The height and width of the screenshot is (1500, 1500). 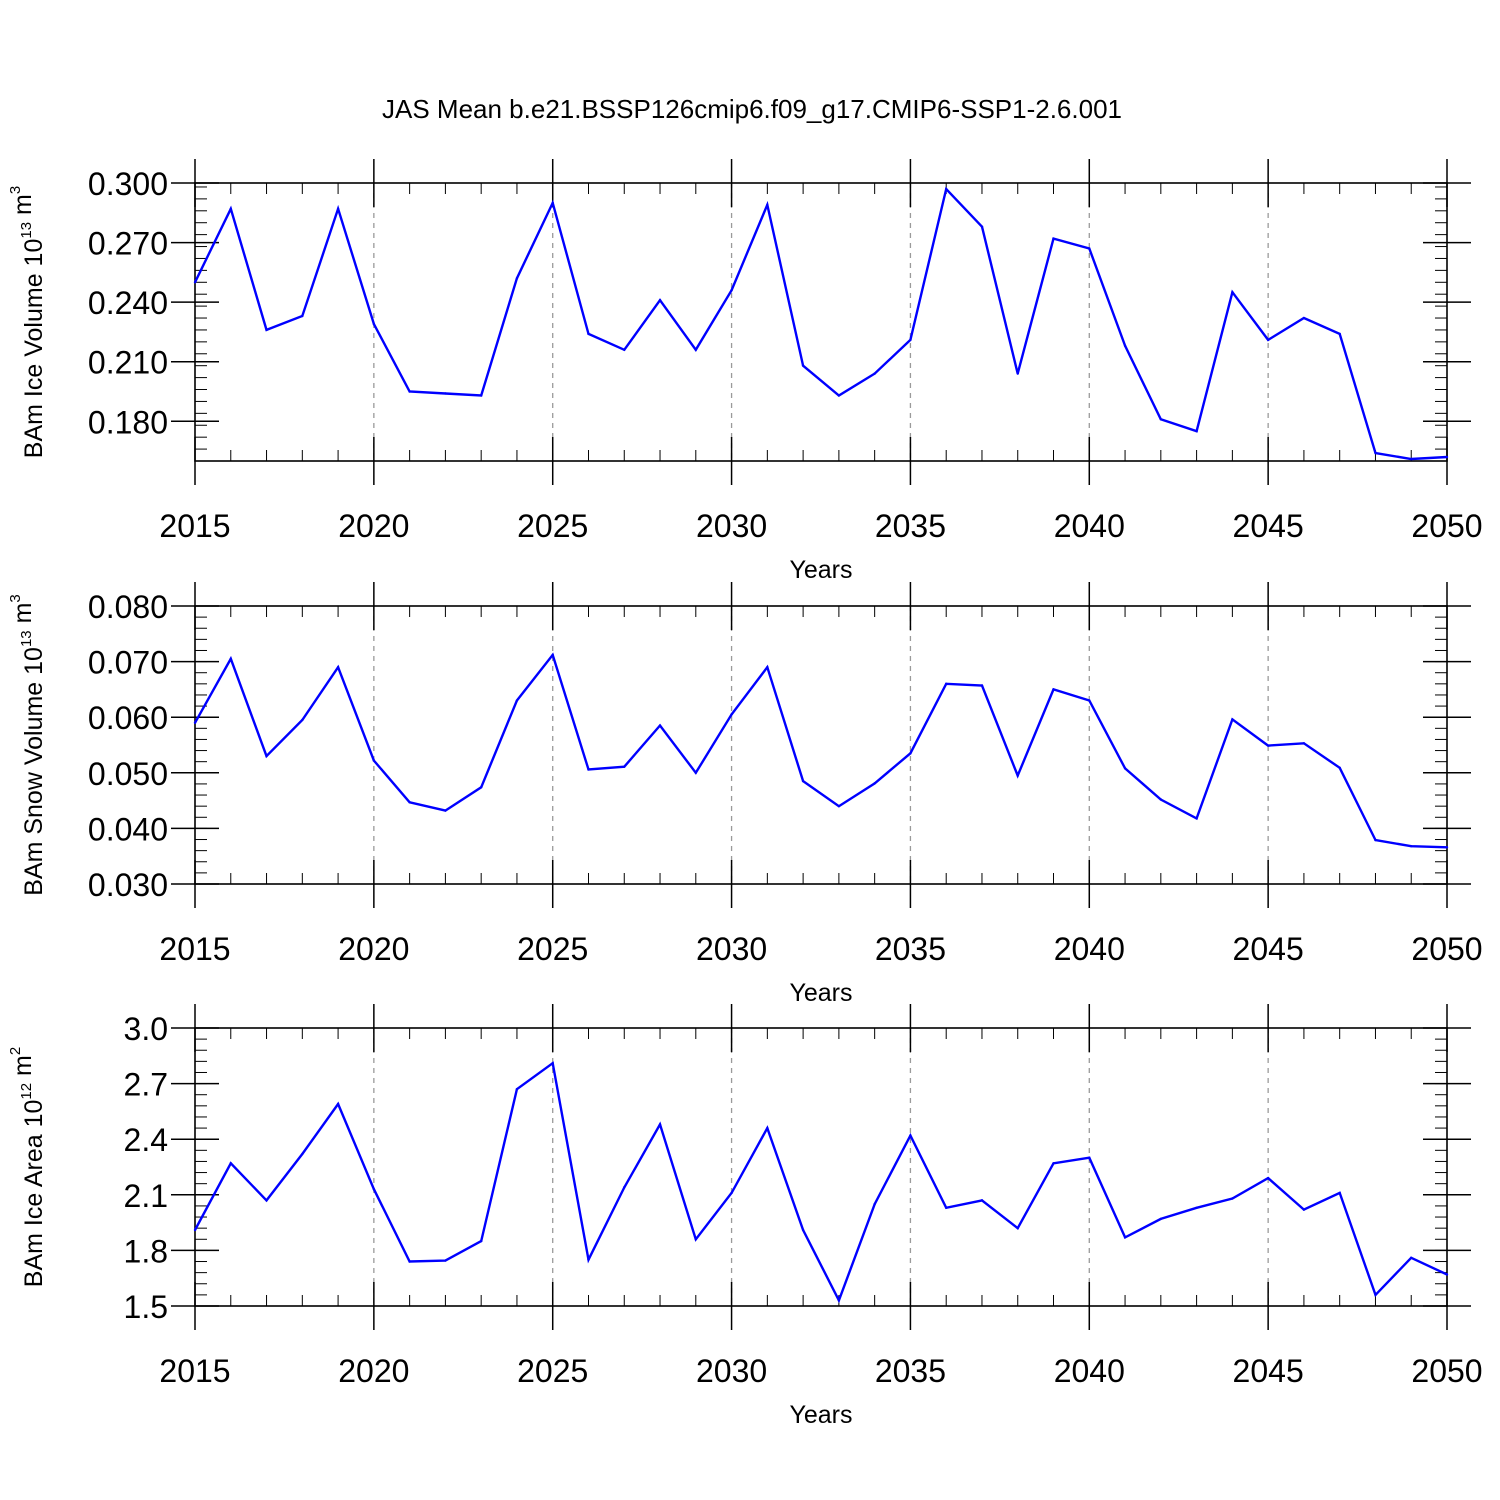 What do you see at coordinates (1089, 1371) in the screenshot?
I see `x-tick-label: 2040` at bounding box center [1089, 1371].